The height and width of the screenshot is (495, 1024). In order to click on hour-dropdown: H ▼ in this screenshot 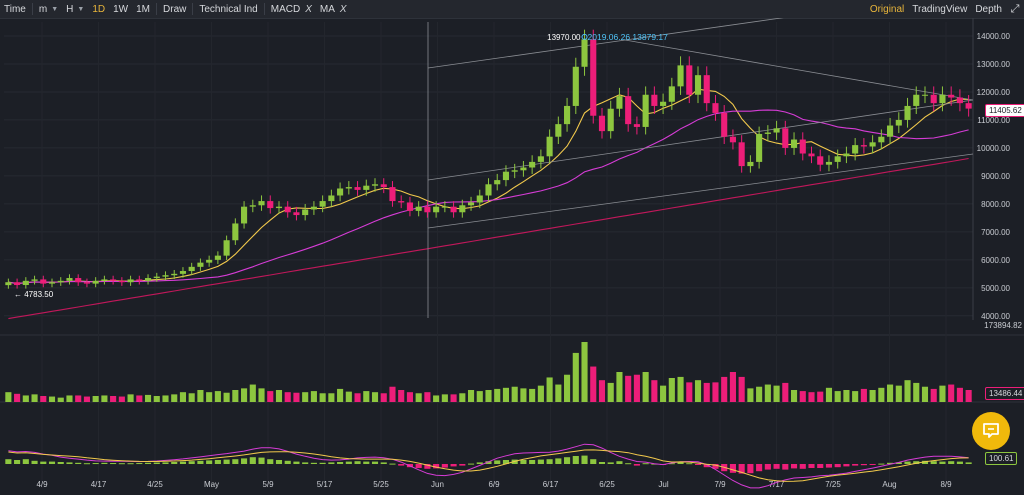, I will do `click(75, 9)`.